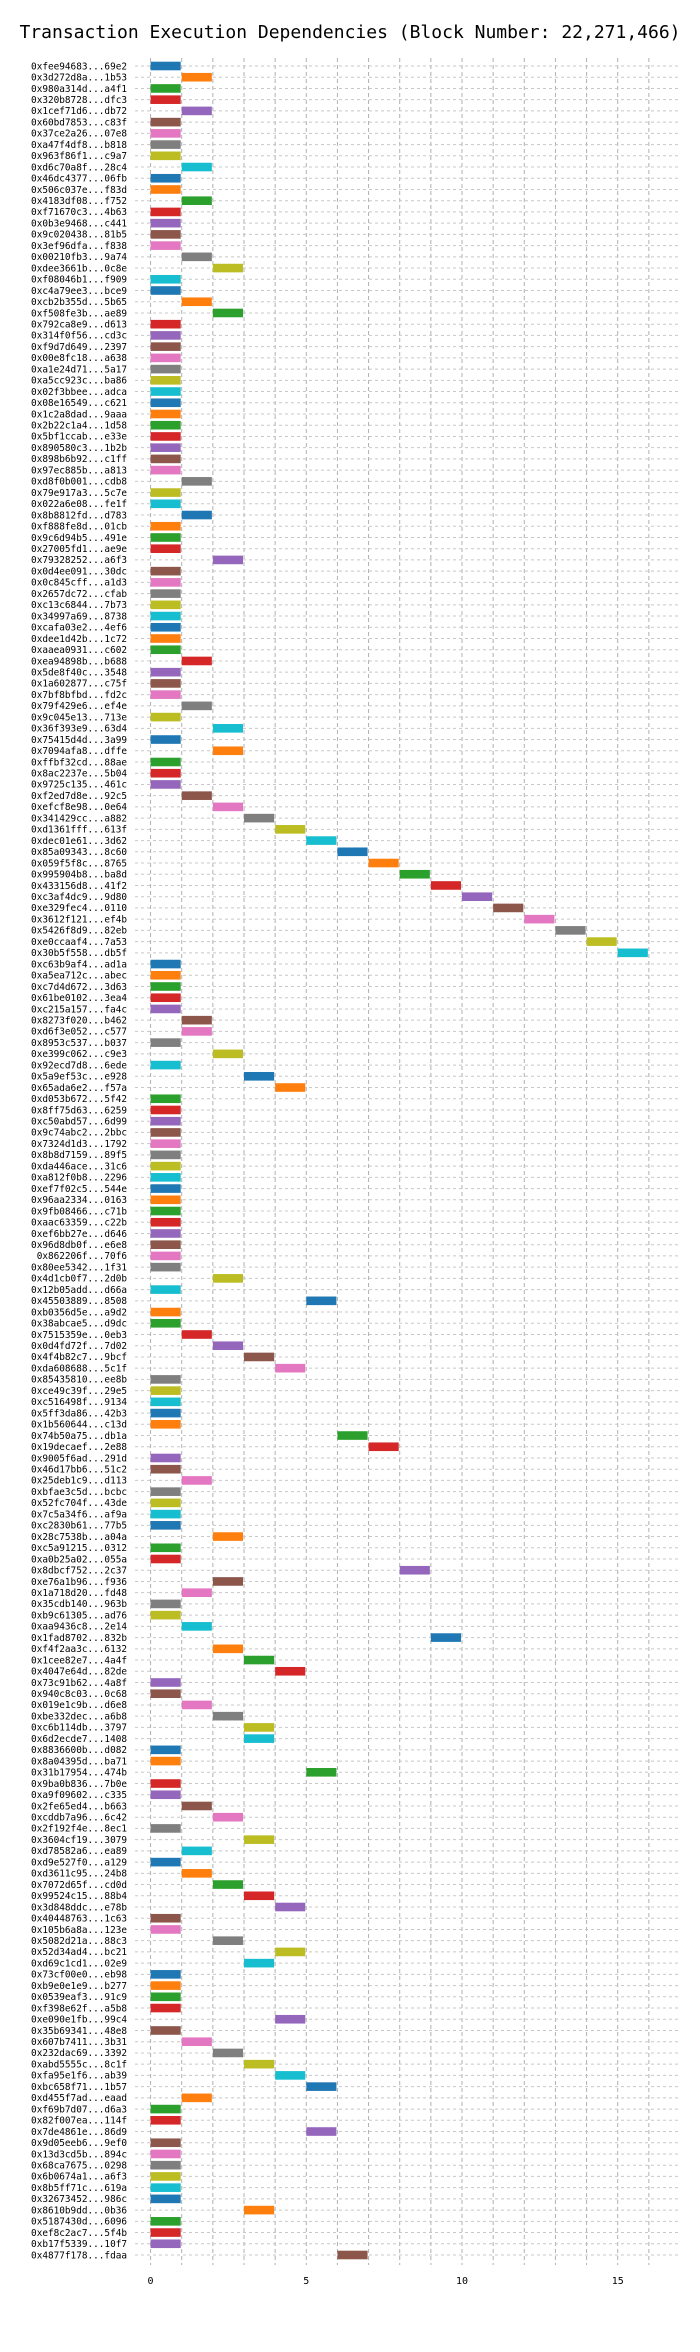 This screenshot has width=700, height=2352. I want to click on y-tick-label: 0xf69b7d07...d6a3, so click(79, 2109).